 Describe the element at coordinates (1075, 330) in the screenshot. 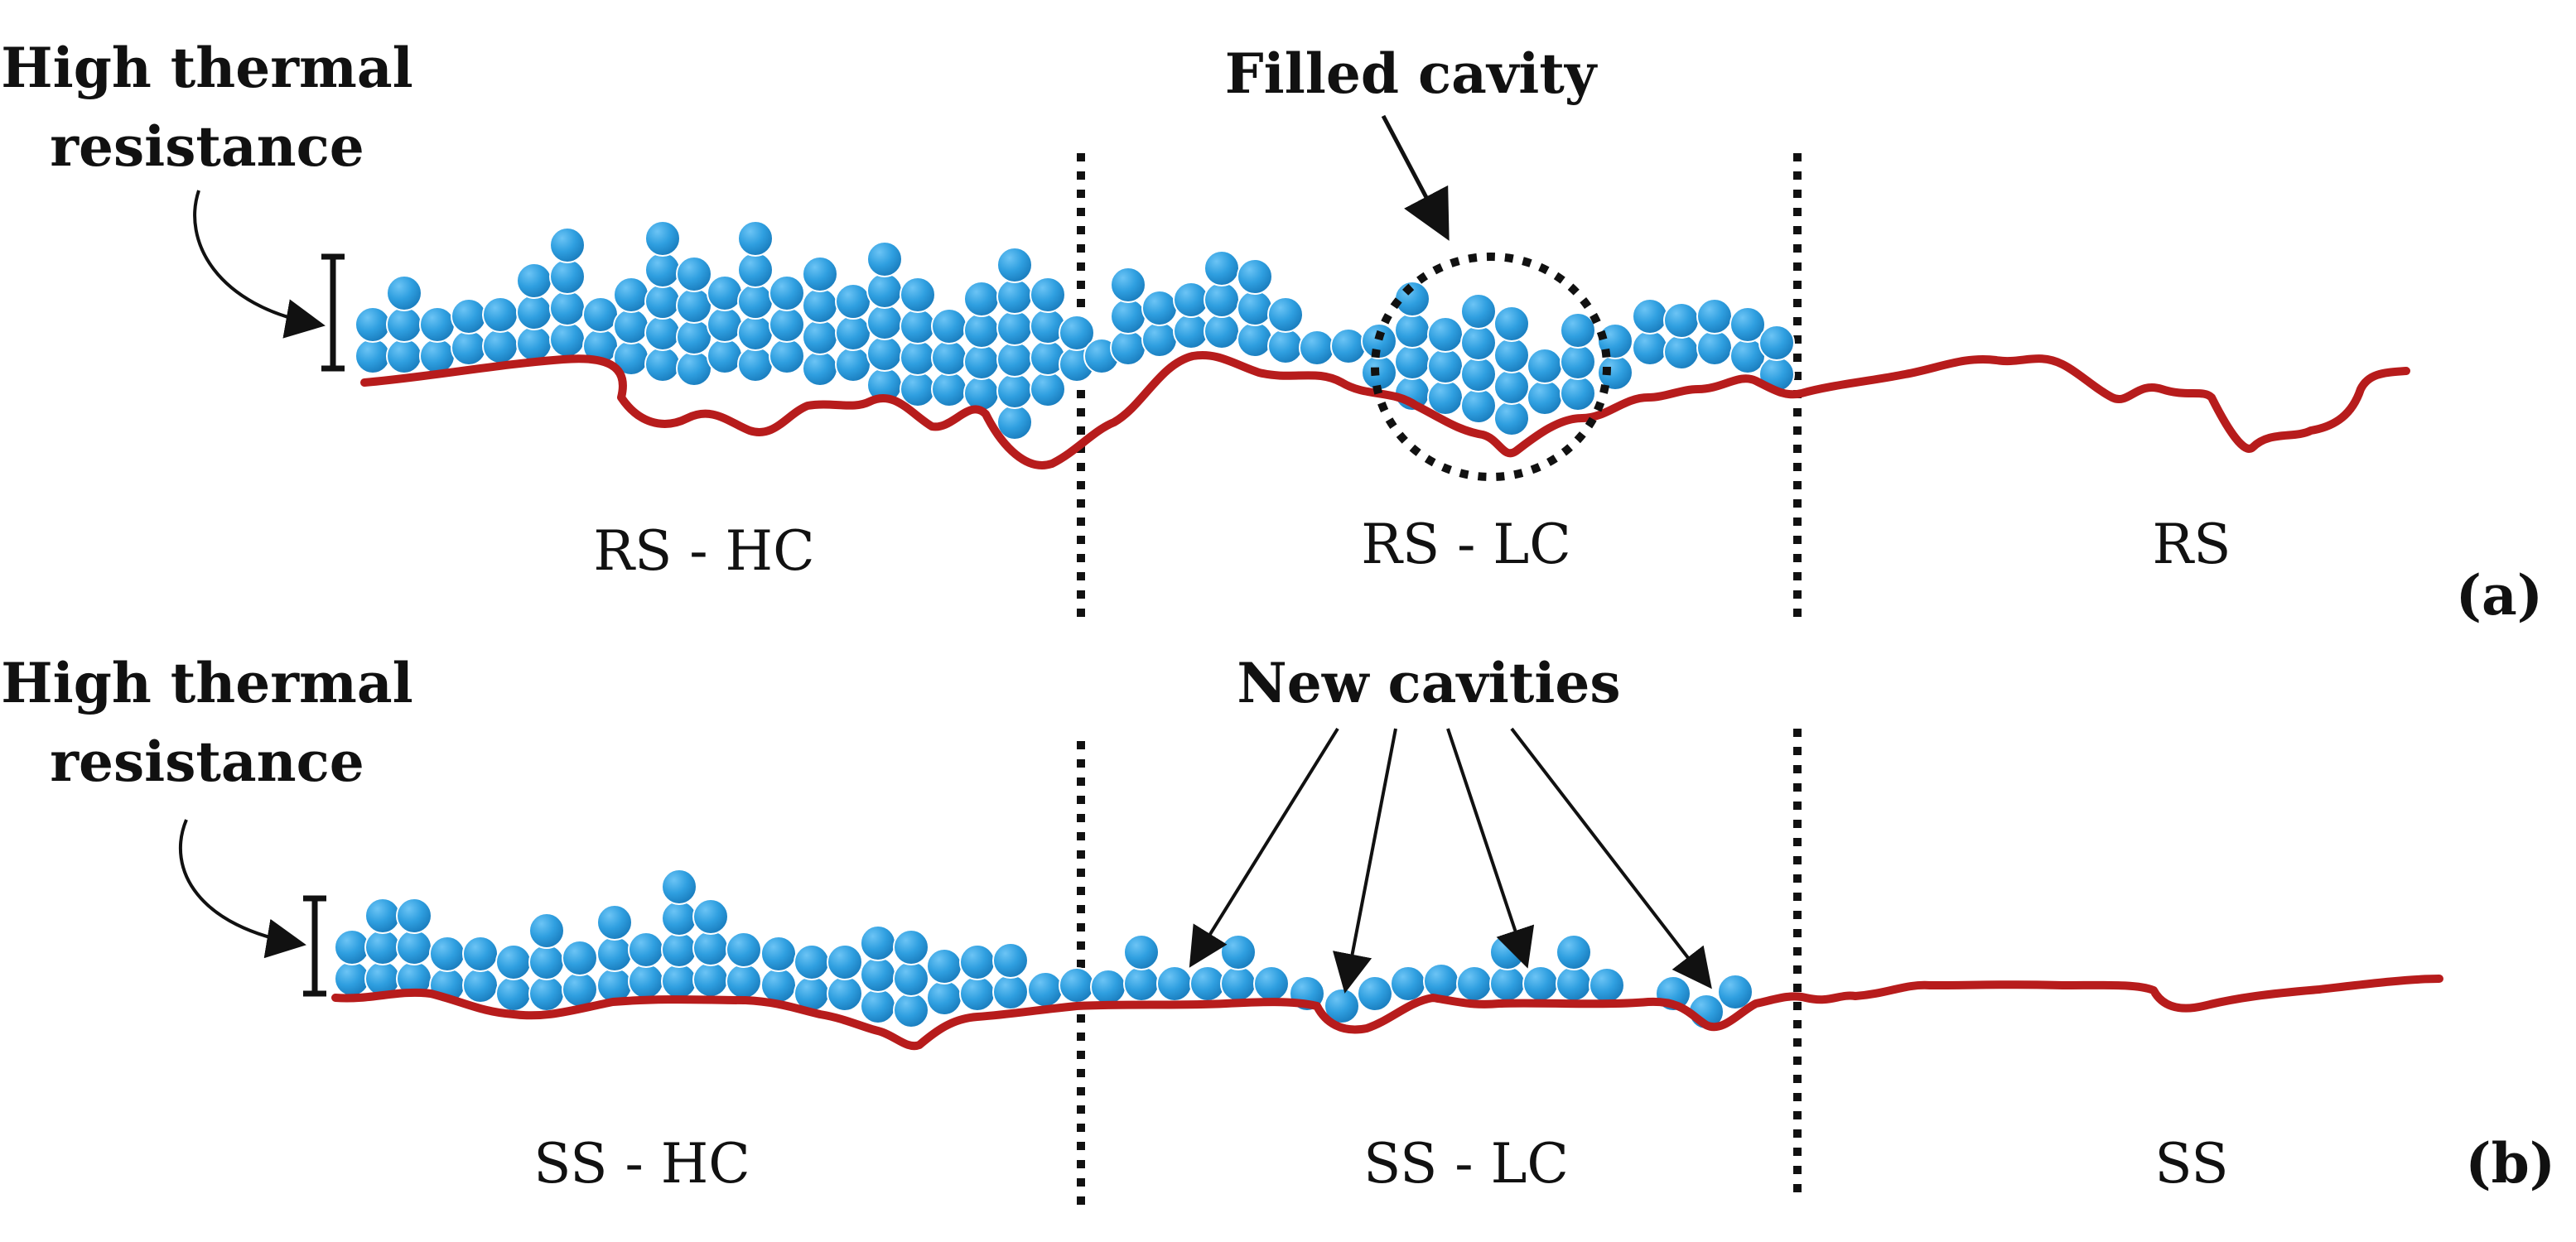

I see `particle-layer-a` at that location.